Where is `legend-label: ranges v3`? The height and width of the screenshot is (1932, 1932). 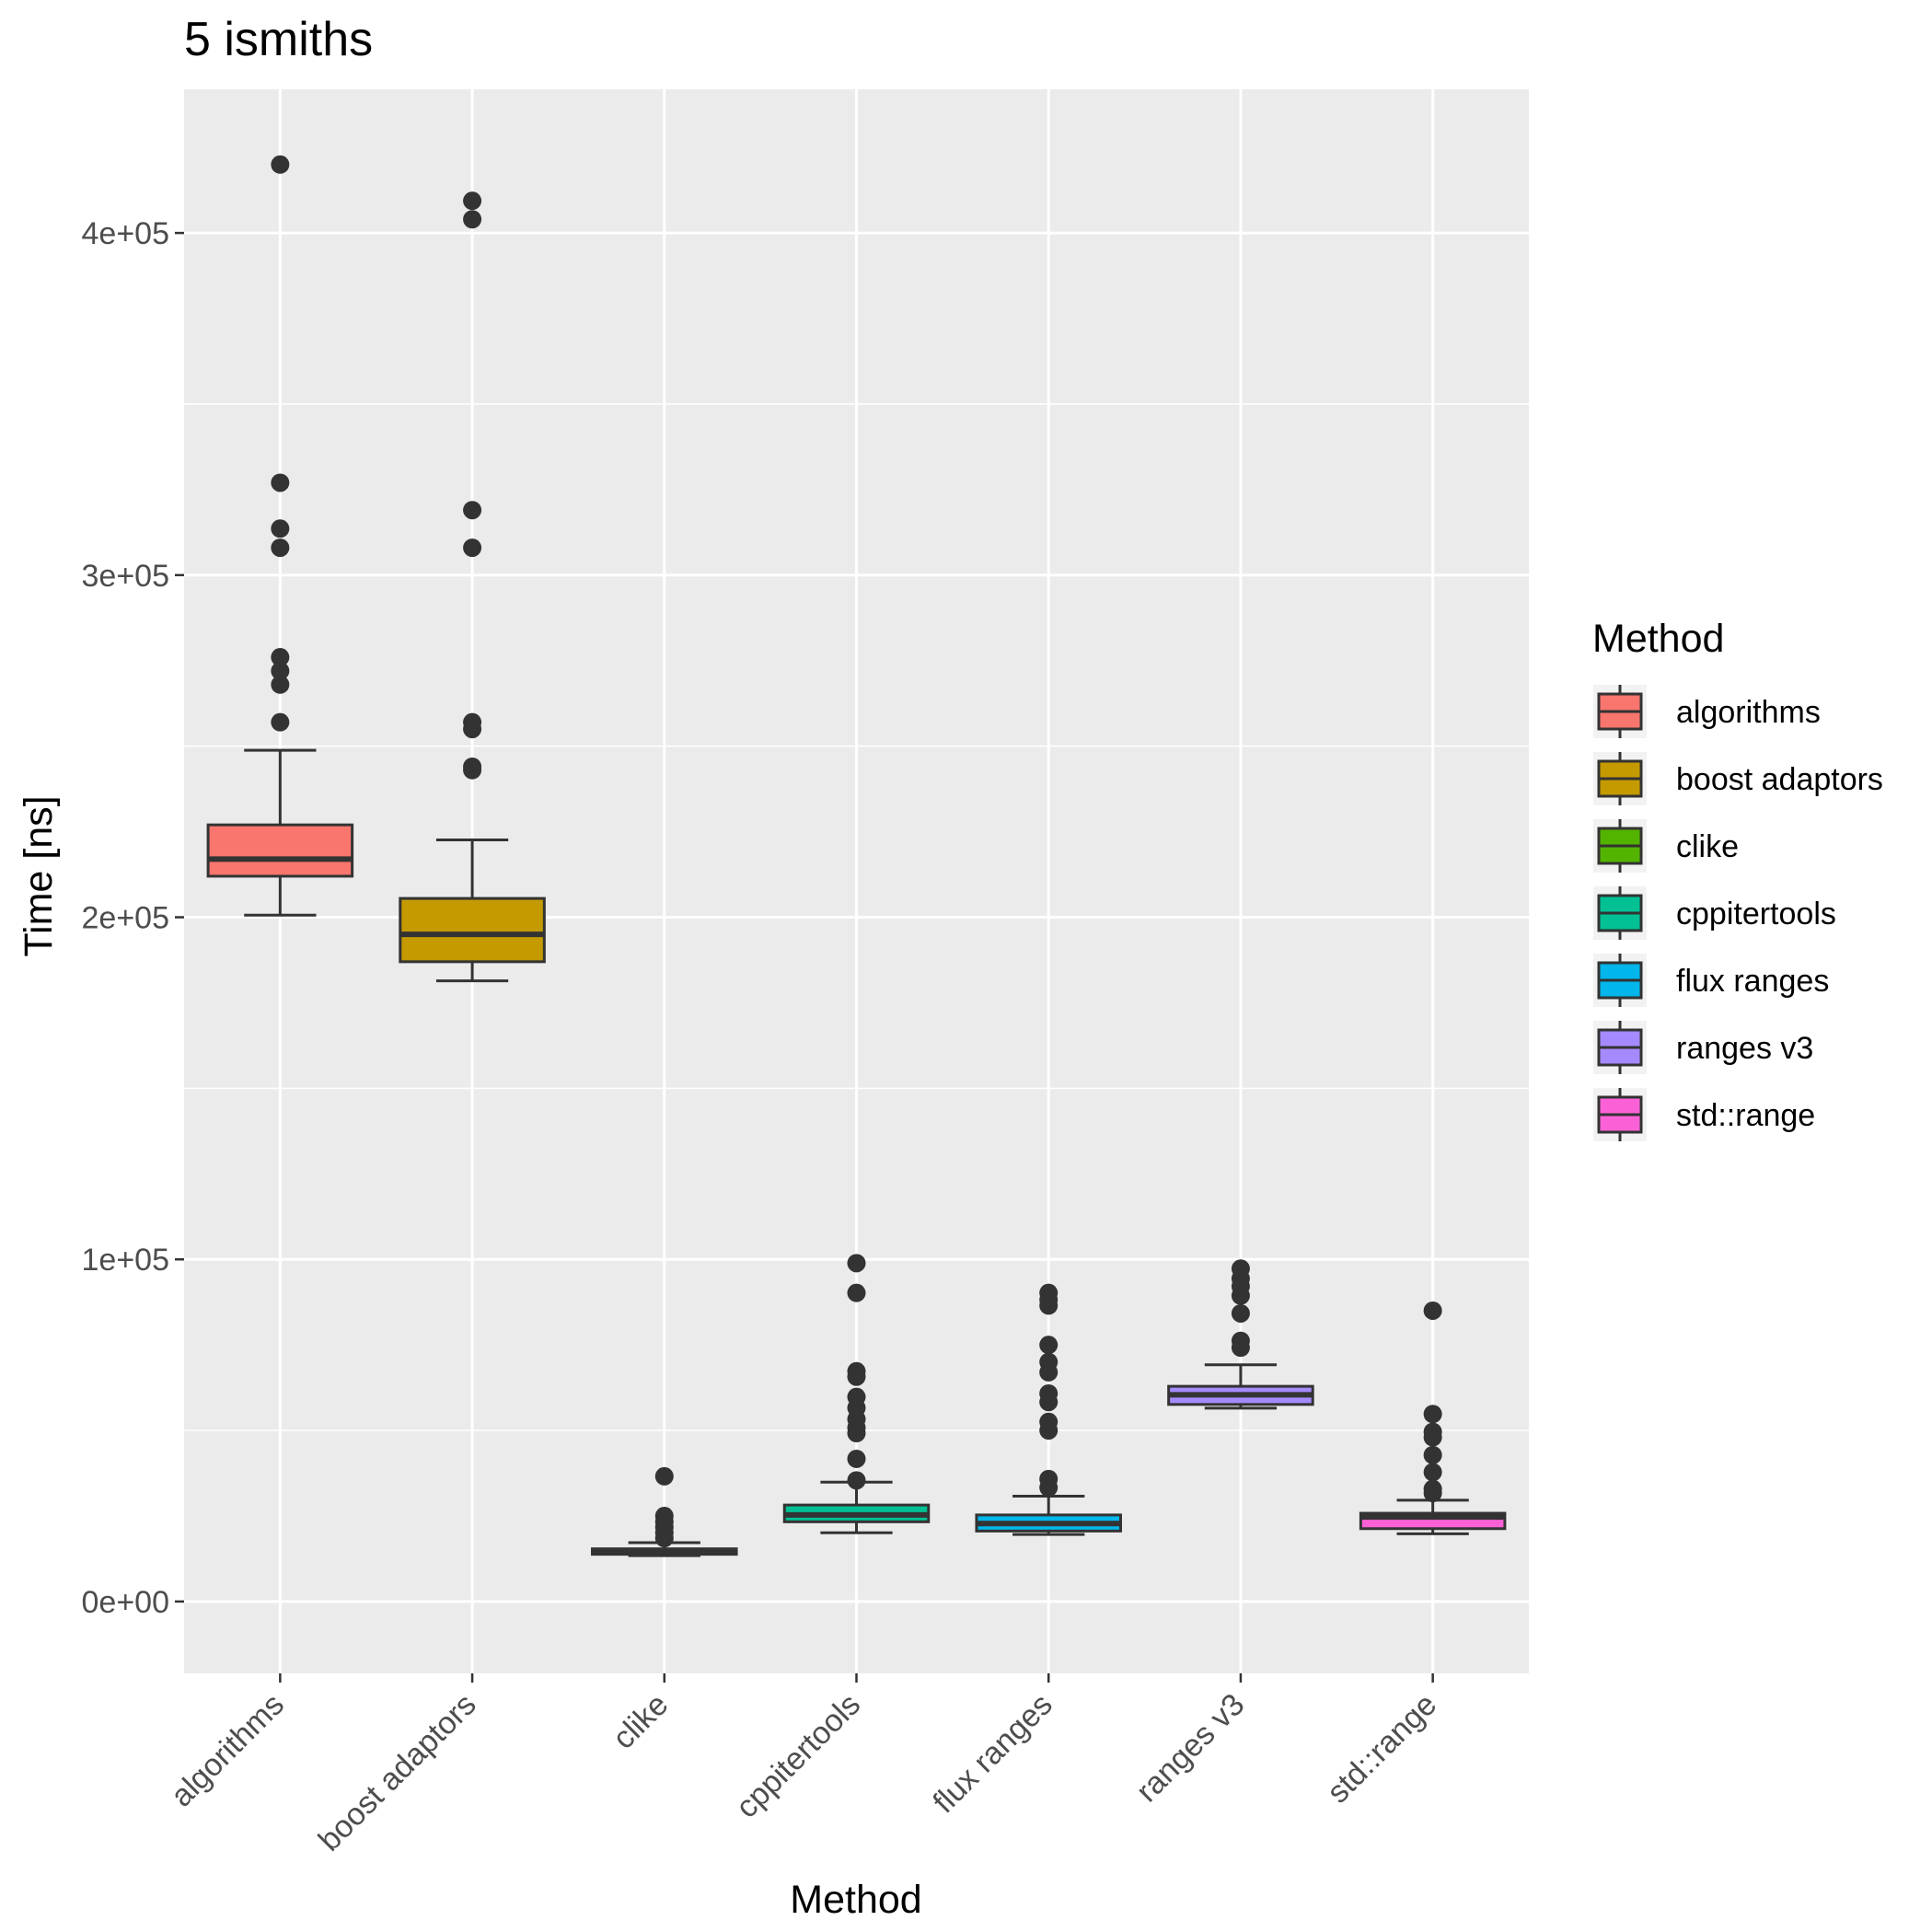 legend-label: ranges v3 is located at coordinates (1745, 1049).